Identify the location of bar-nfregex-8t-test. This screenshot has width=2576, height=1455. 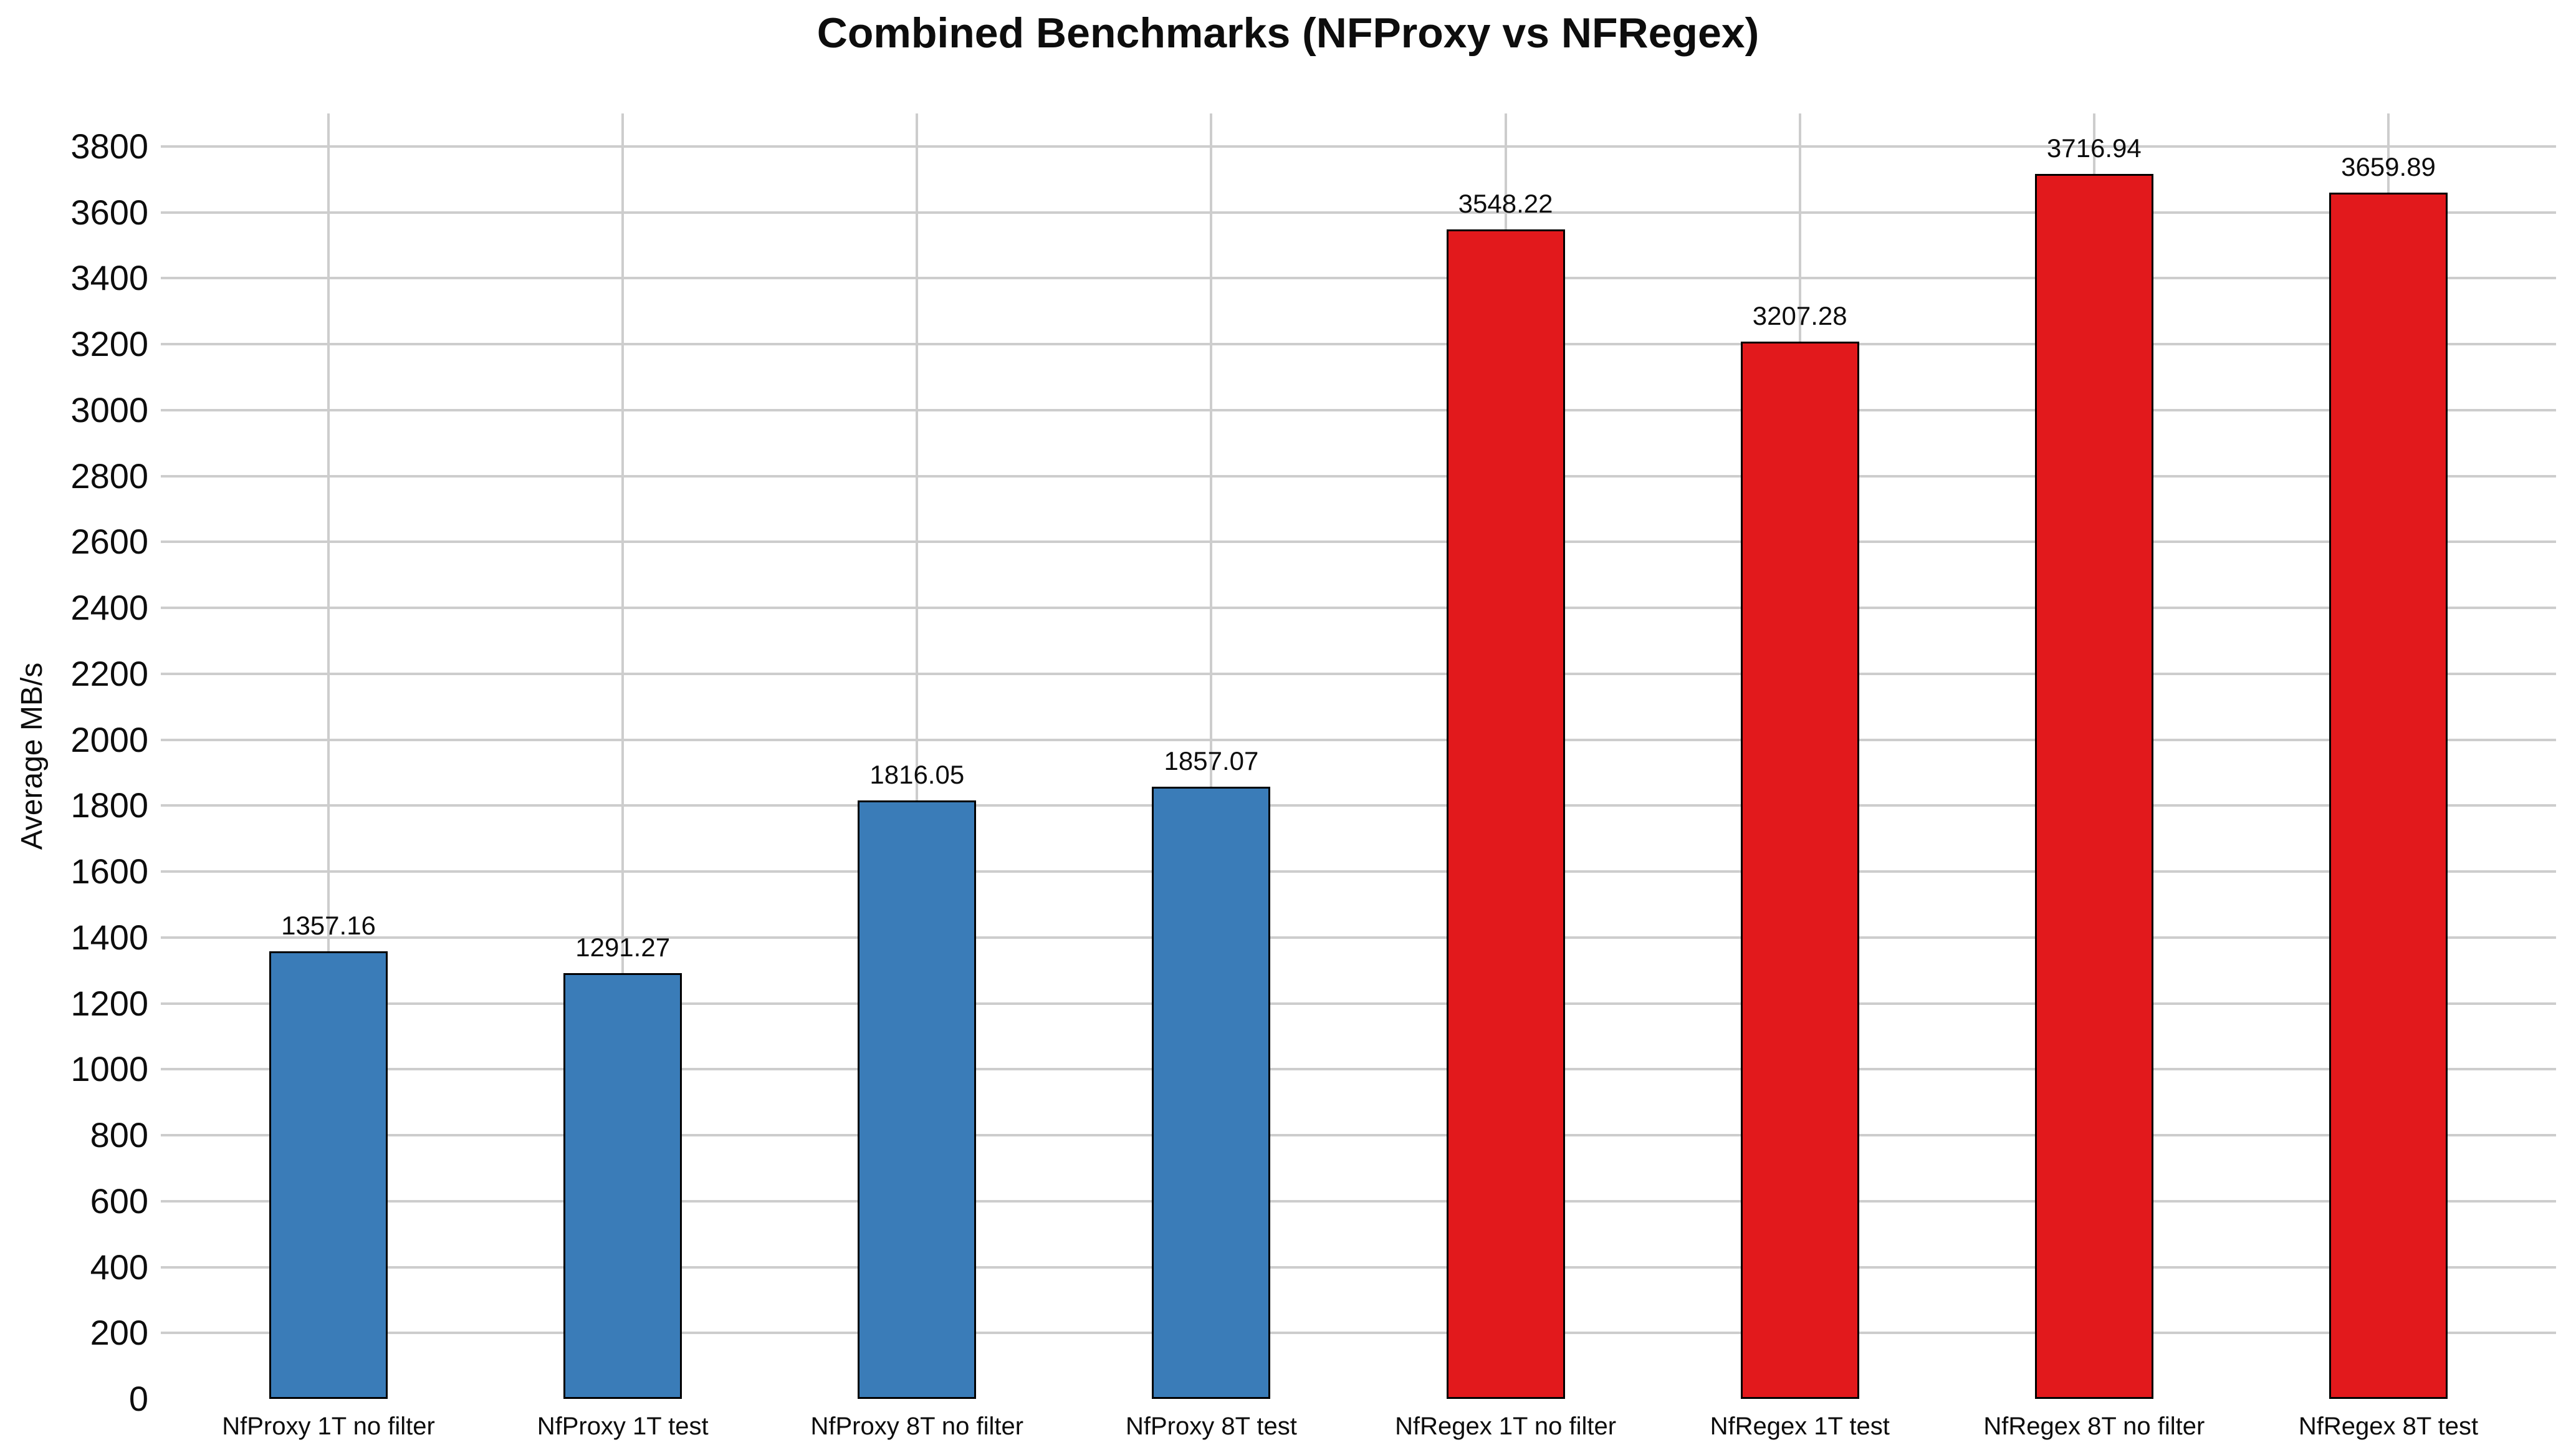
(2389, 796).